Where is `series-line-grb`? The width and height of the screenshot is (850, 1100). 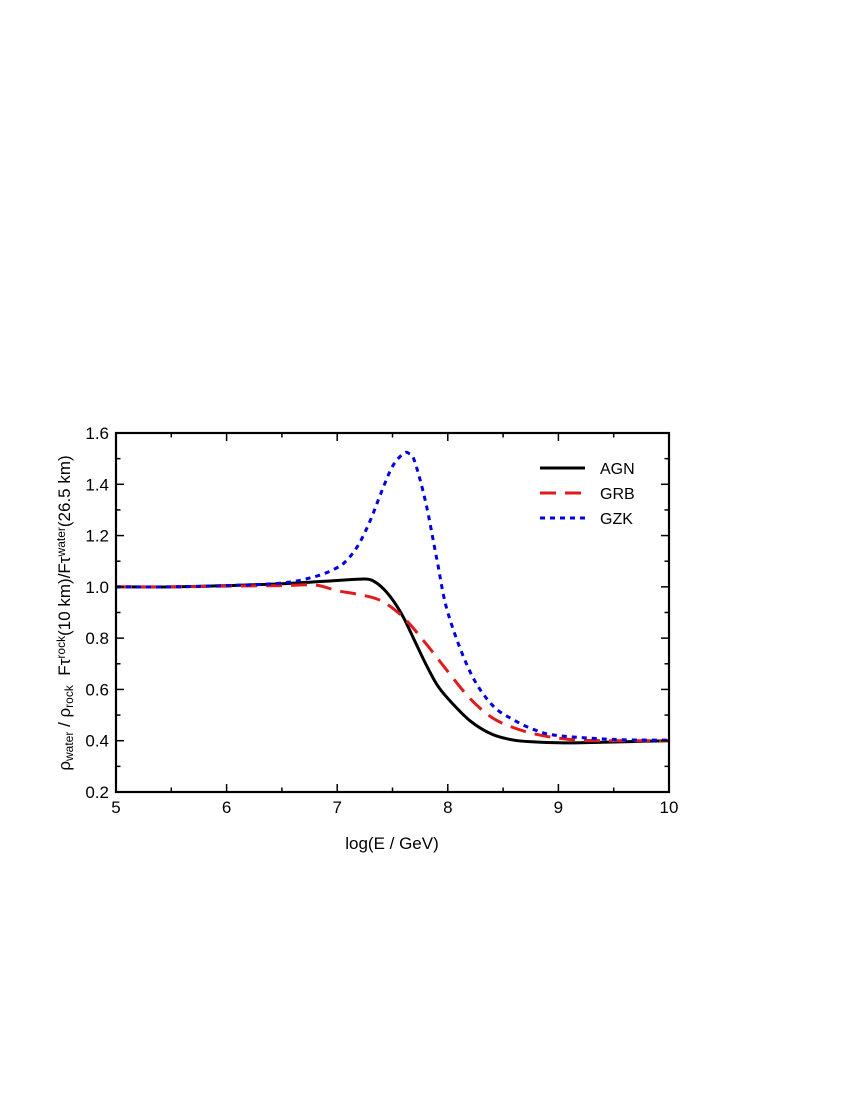
series-line-grb is located at coordinates (392, 663).